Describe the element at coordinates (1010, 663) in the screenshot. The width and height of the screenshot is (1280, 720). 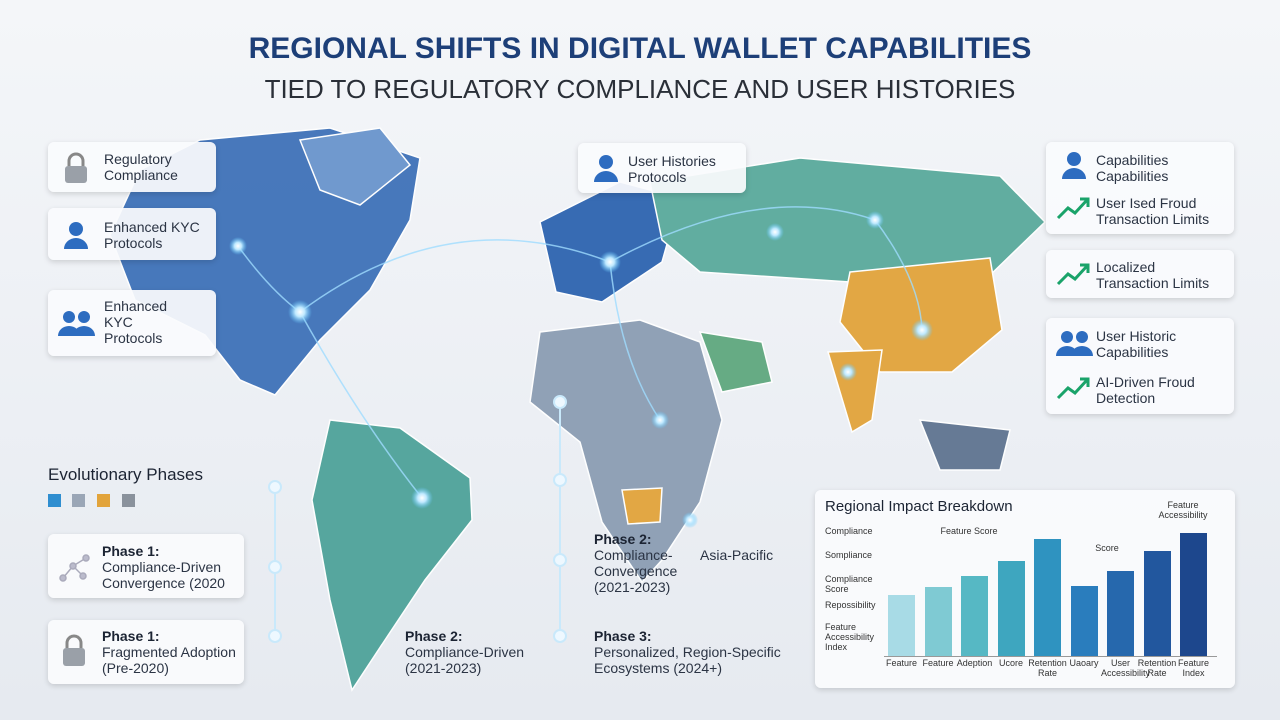
I see `x-tick-label: Ucore` at that location.